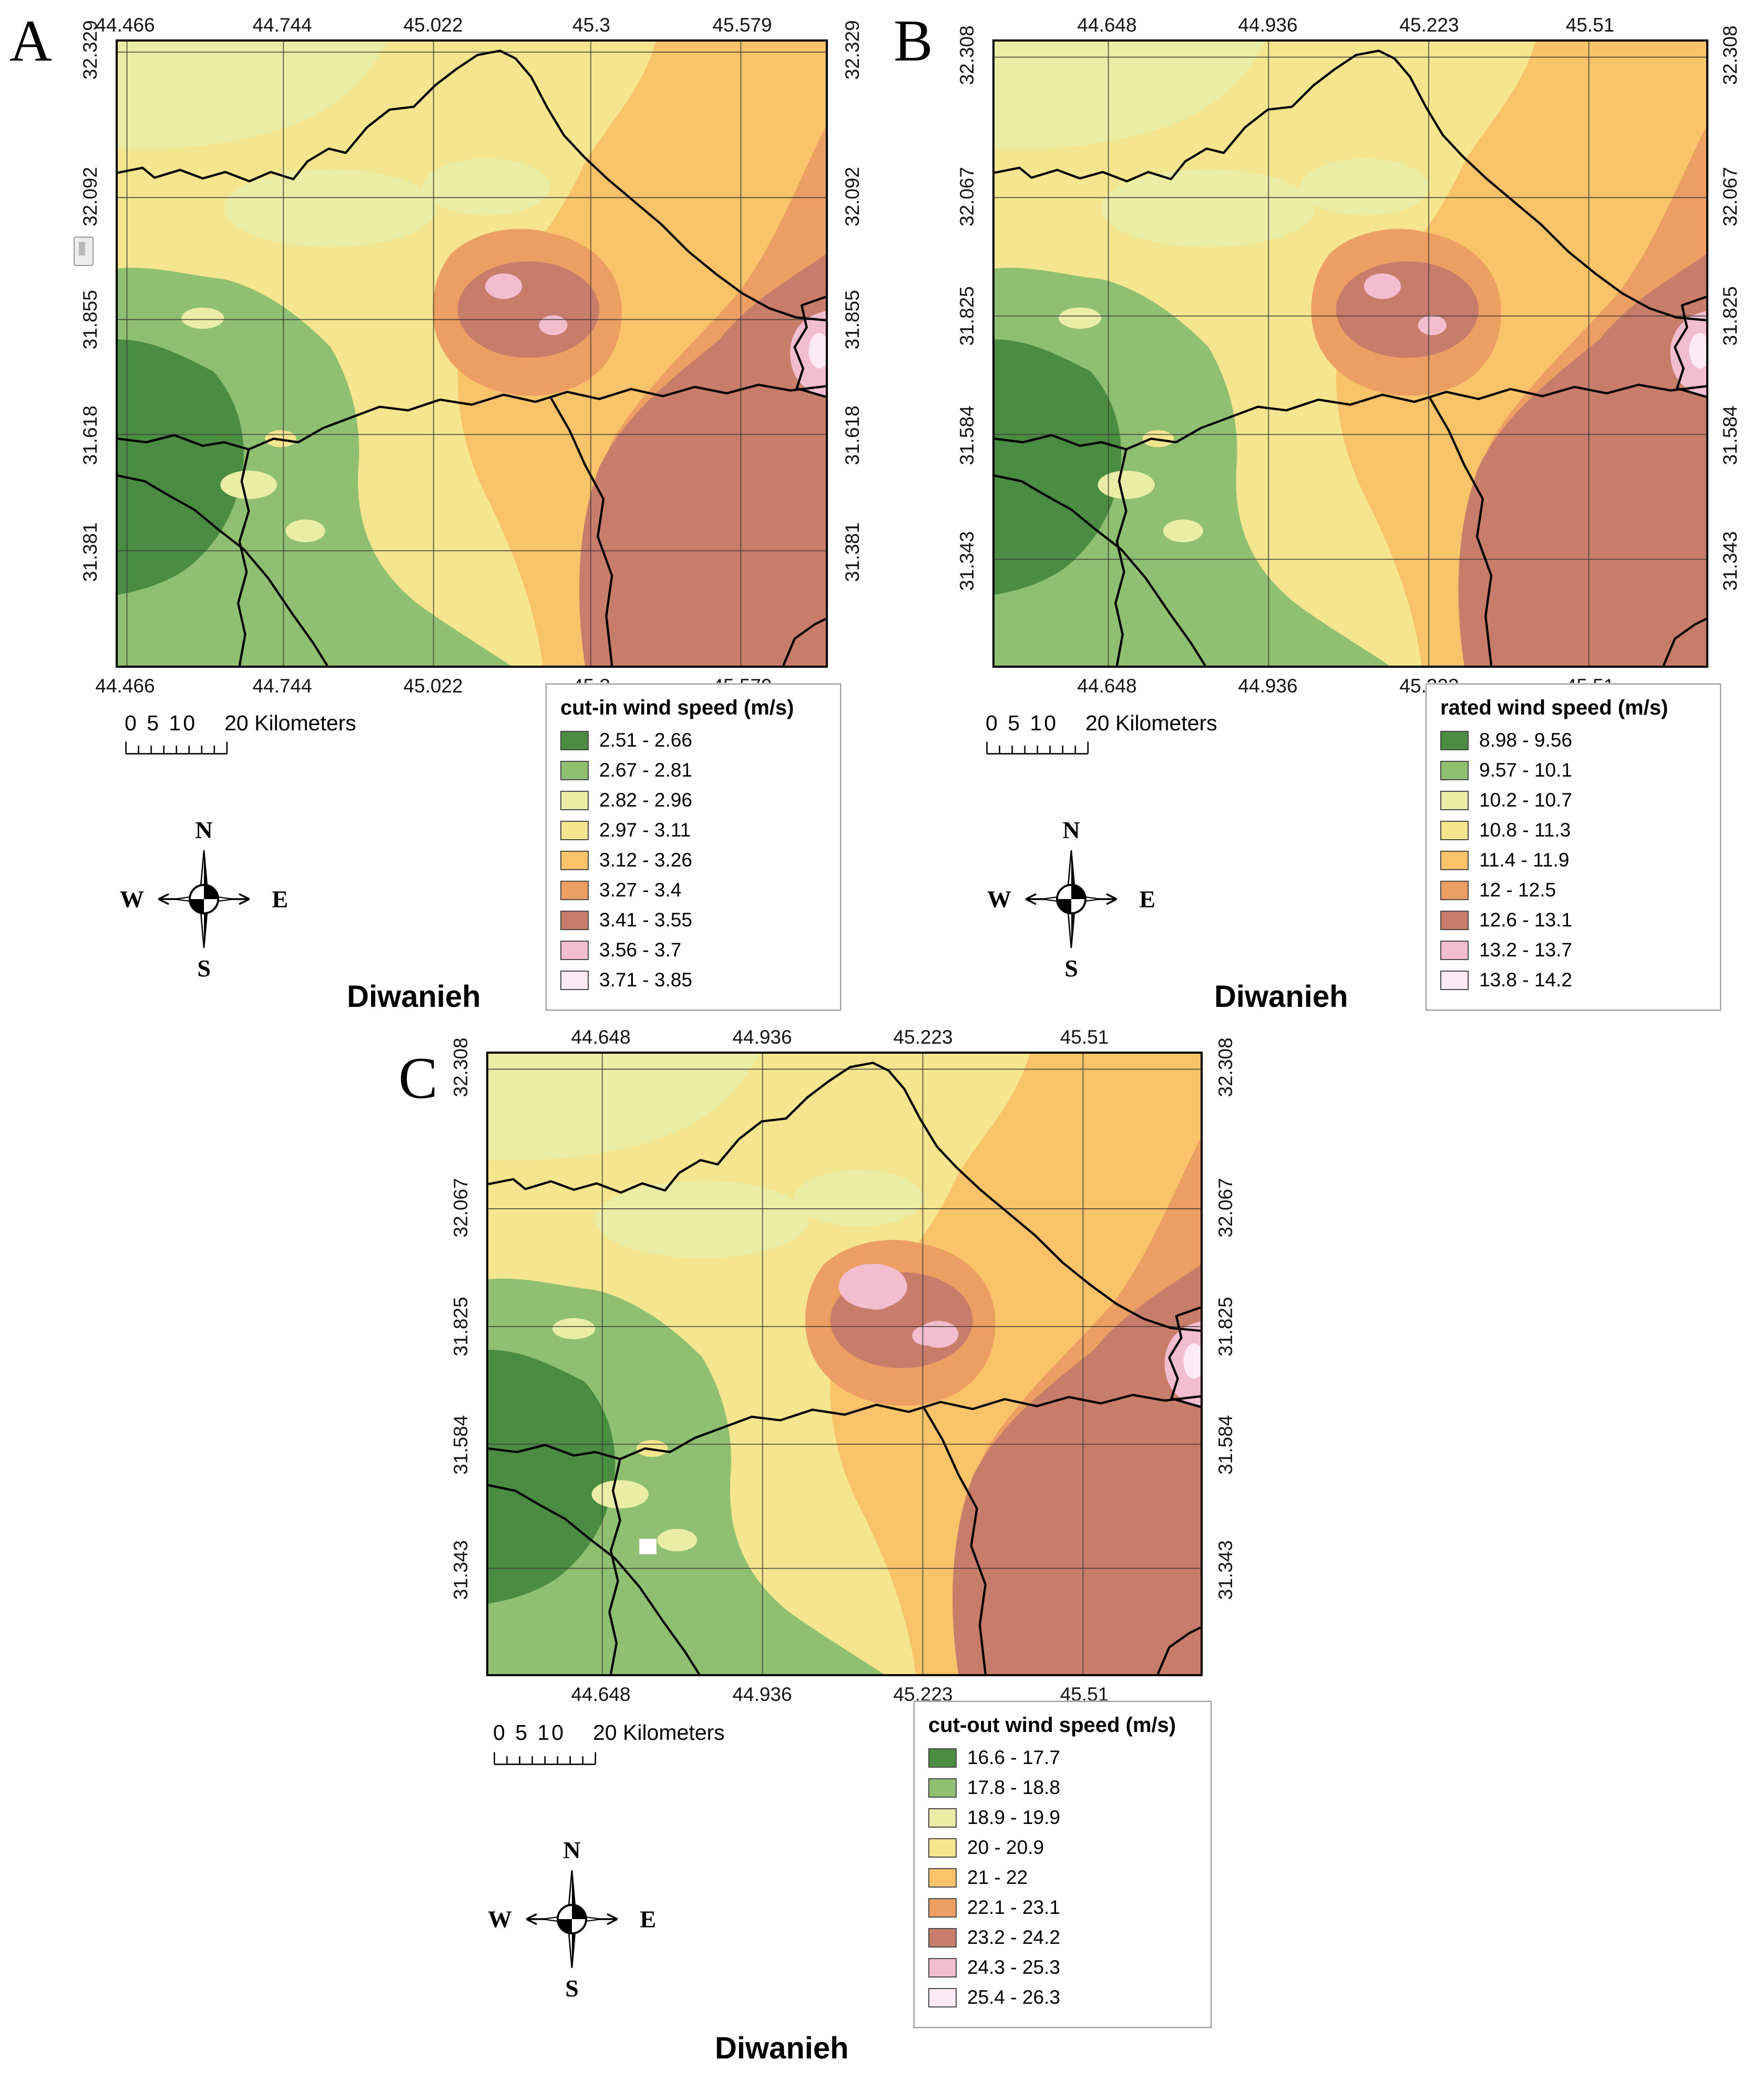 This screenshot has width=1763, height=2100. Describe the element at coordinates (282, 686) in the screenshot. I see `x-tick-label: 44.744` at that location.